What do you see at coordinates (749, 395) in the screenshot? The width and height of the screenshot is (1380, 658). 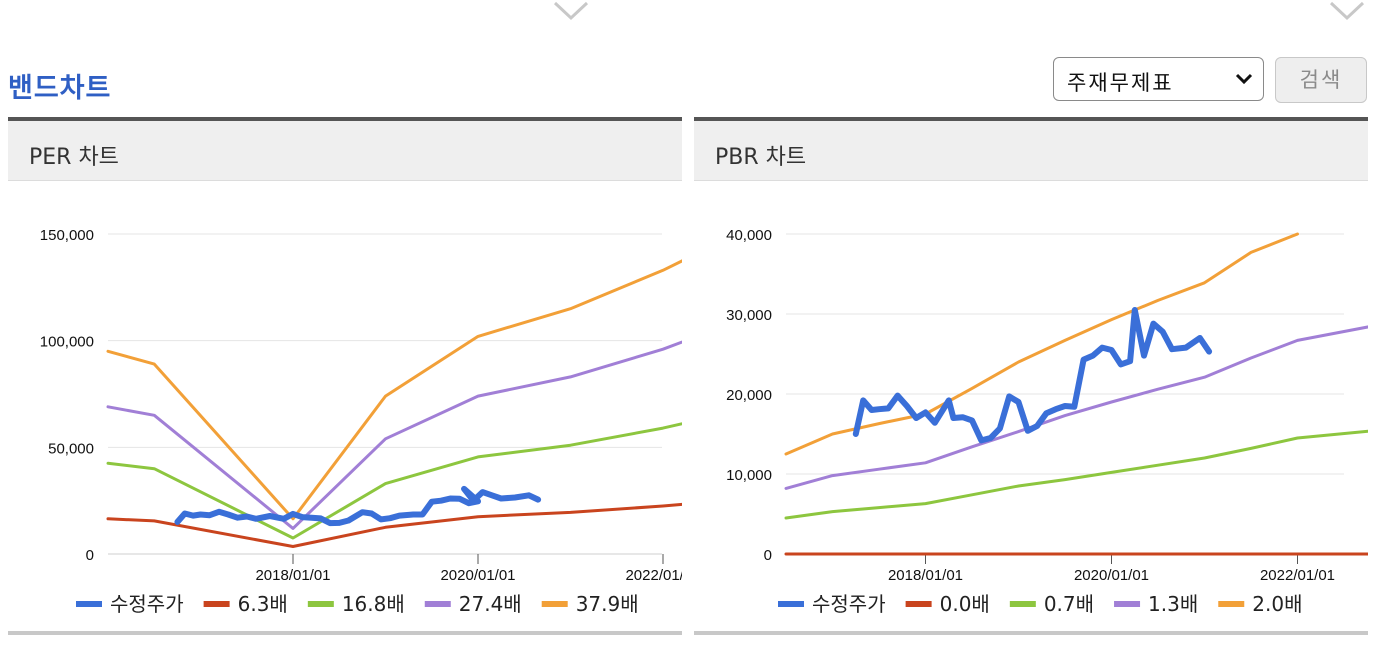 I see `y-tick-label: 20,000` at bounding box center [749, 395].